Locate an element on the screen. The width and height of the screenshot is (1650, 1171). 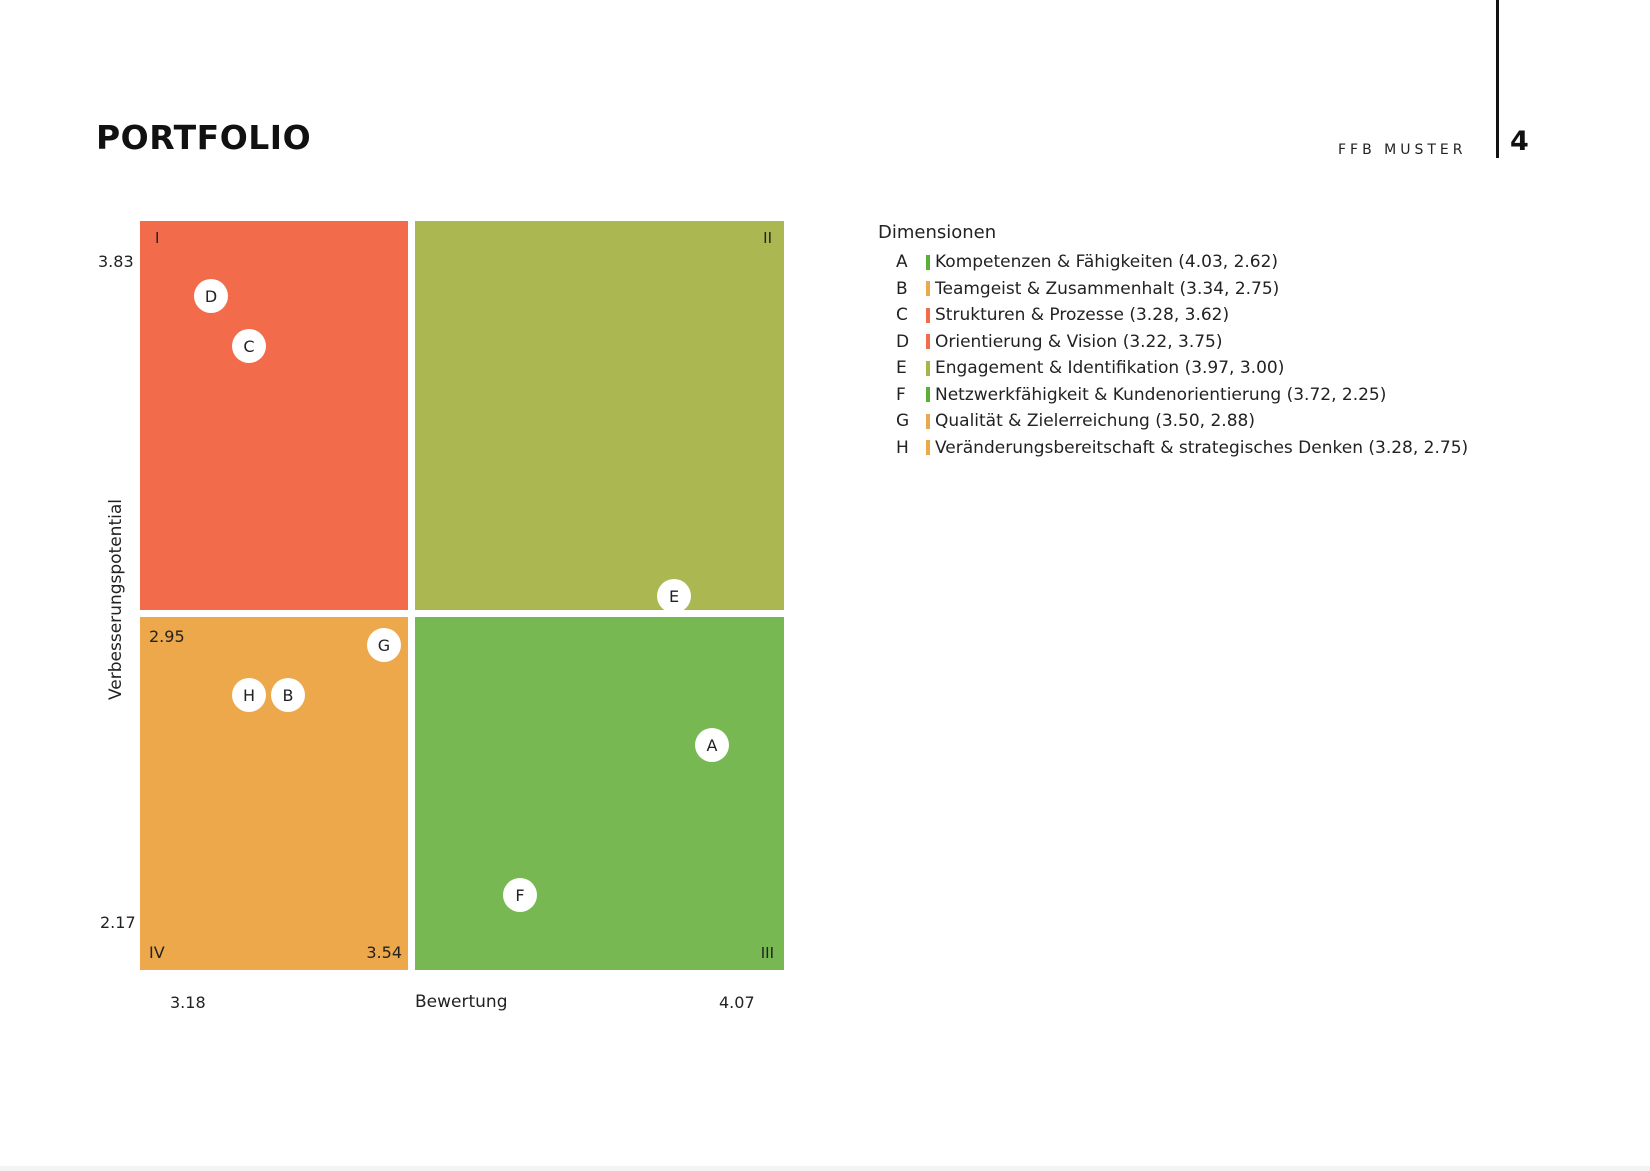
legend-key: H is located at coordinates (902, 447).